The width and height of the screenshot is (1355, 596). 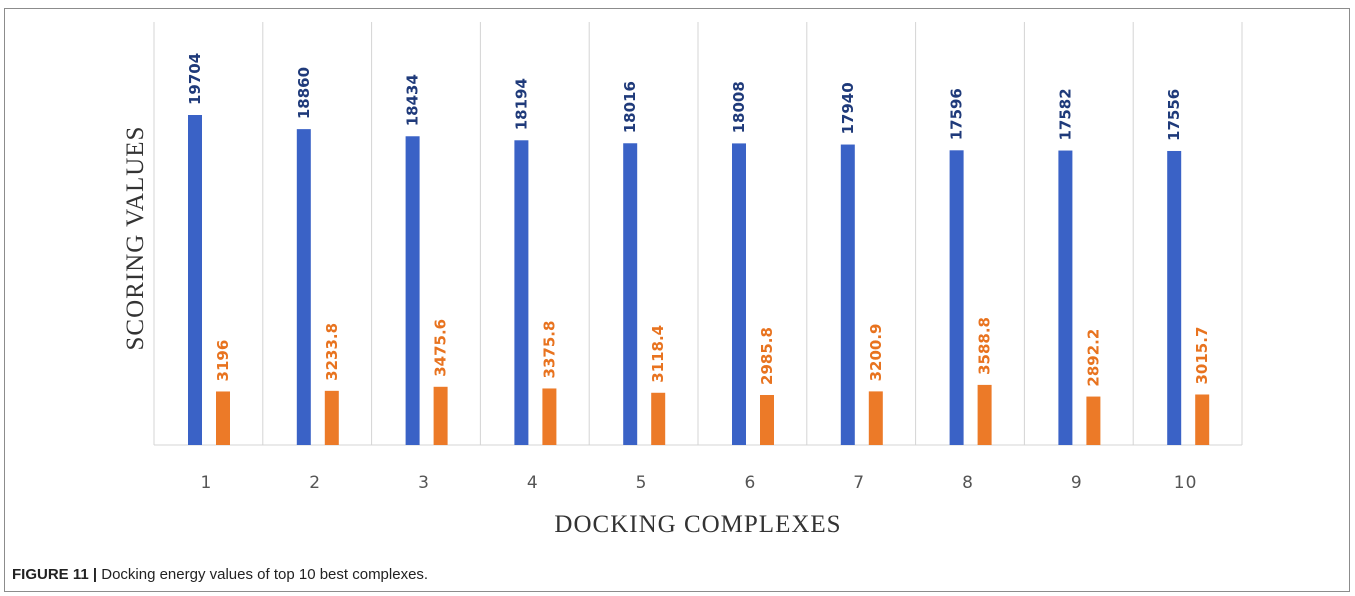 What do you see at coordinates (767, 356) in the screenshot?
I see `data-label-series-2-6: 2985.8` at bounding box center [767, 356].